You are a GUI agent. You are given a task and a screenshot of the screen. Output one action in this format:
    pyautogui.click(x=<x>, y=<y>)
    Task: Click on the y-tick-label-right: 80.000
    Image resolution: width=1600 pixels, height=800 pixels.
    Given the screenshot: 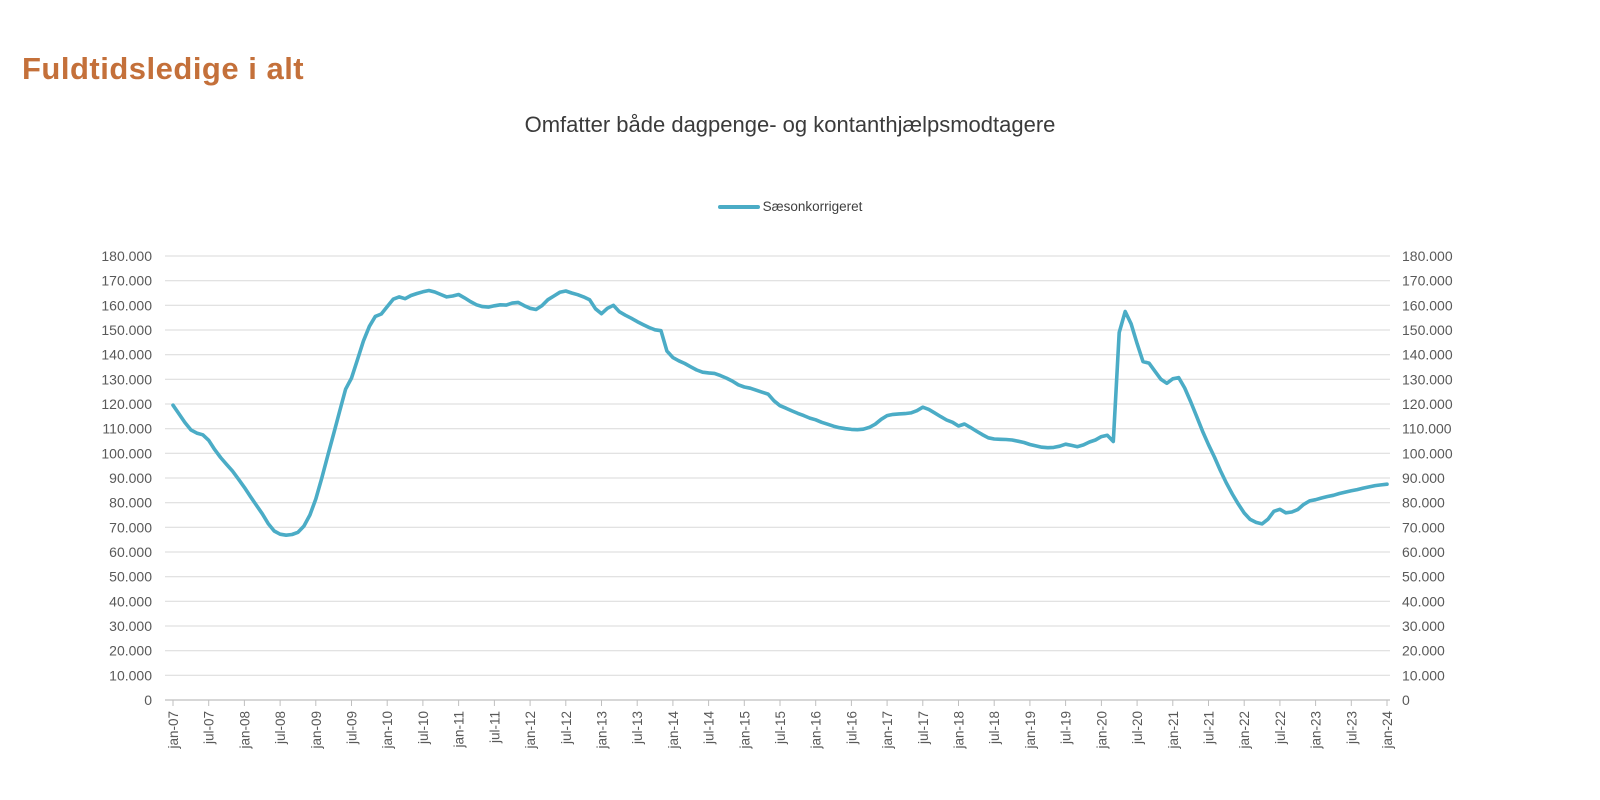 What is the action you would take?
    pyautogui.click(x=1423, y=503)
    